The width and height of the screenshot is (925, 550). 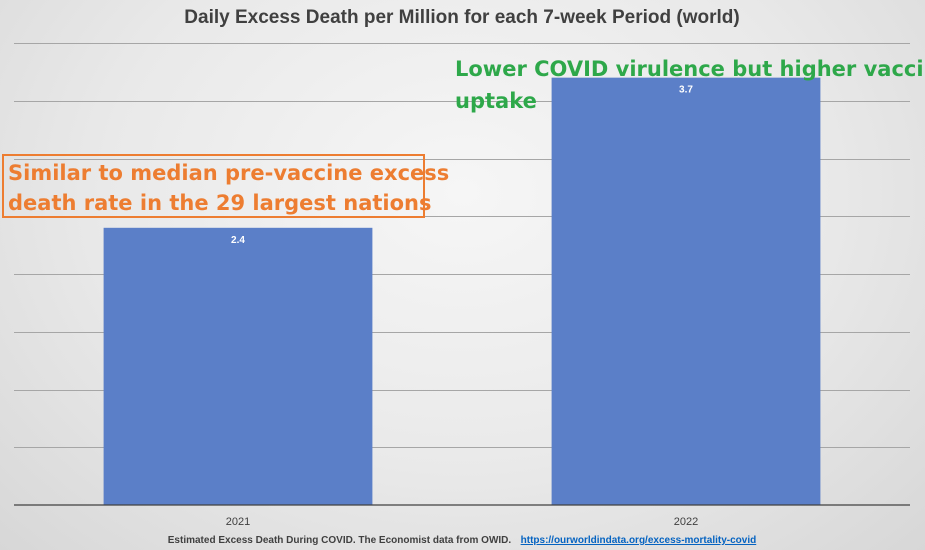 I want to click on data-labels: 2.4 3.7, so click(x=462, y=165).